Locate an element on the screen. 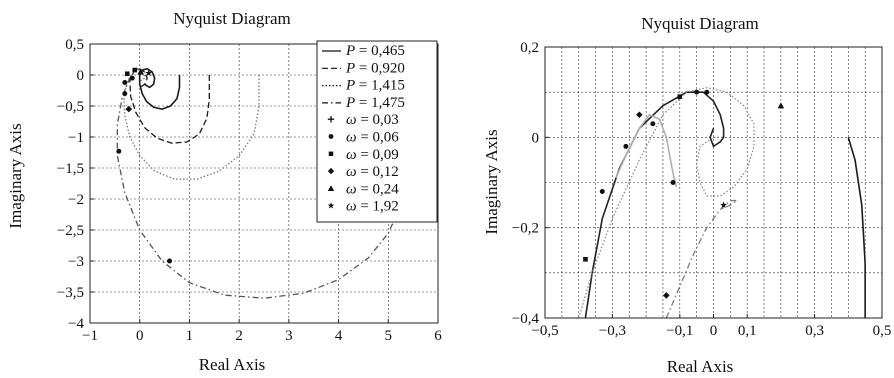  y-tick-label: −3,5 is located at coordinates (70, 293).